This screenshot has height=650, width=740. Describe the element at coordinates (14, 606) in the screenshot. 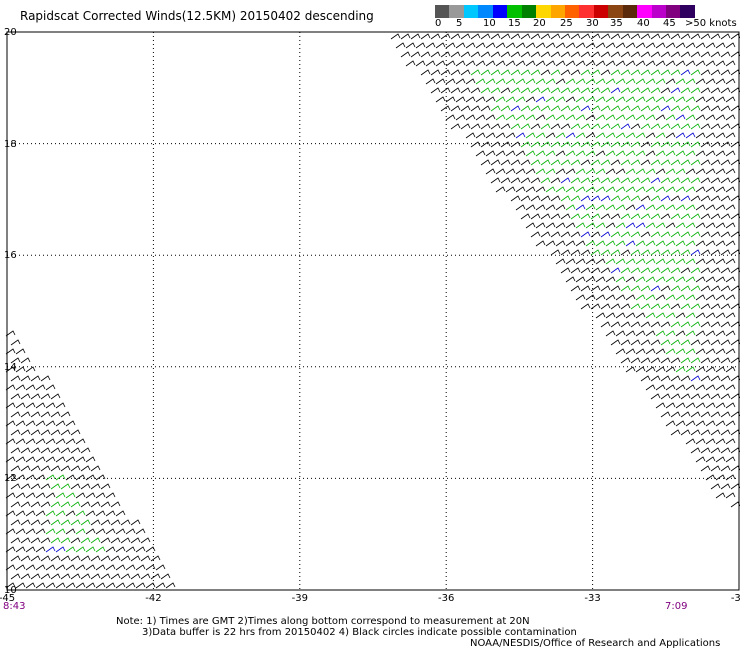

I see `swath-time-left: 8:43` at that location.